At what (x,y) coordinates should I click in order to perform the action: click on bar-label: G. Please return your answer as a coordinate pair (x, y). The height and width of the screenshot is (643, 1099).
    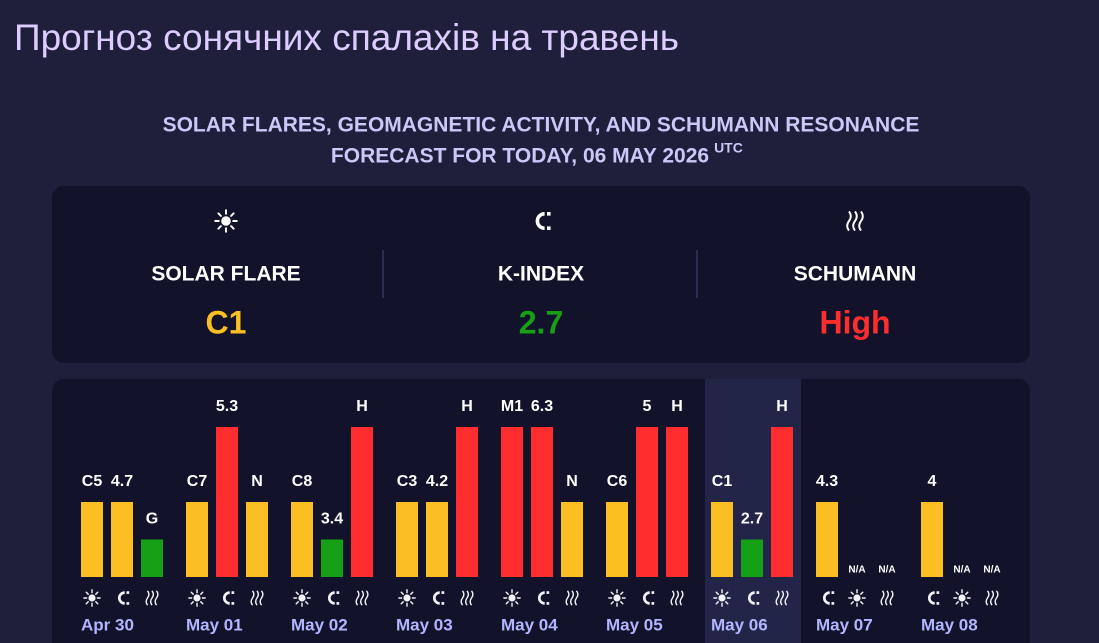
    Looking at the image, I should click on (152, 519).